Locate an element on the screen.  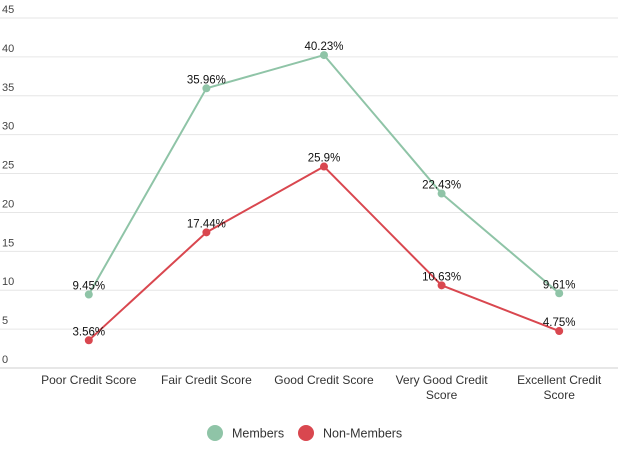
data-label-non-members: 25.9% is located at coordinates (324, 159).